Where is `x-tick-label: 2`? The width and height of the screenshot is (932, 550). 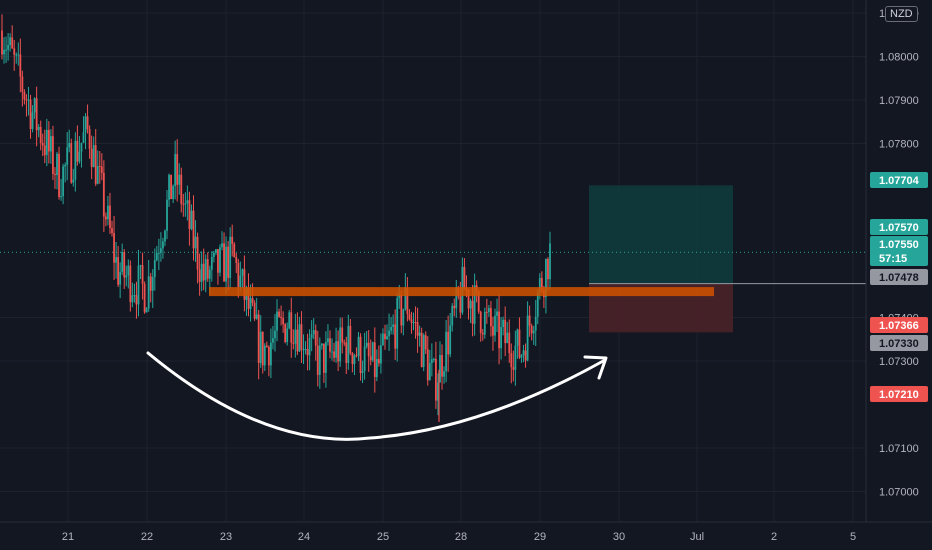 x-tick-label: 2 is located at coordinates (774, 537).